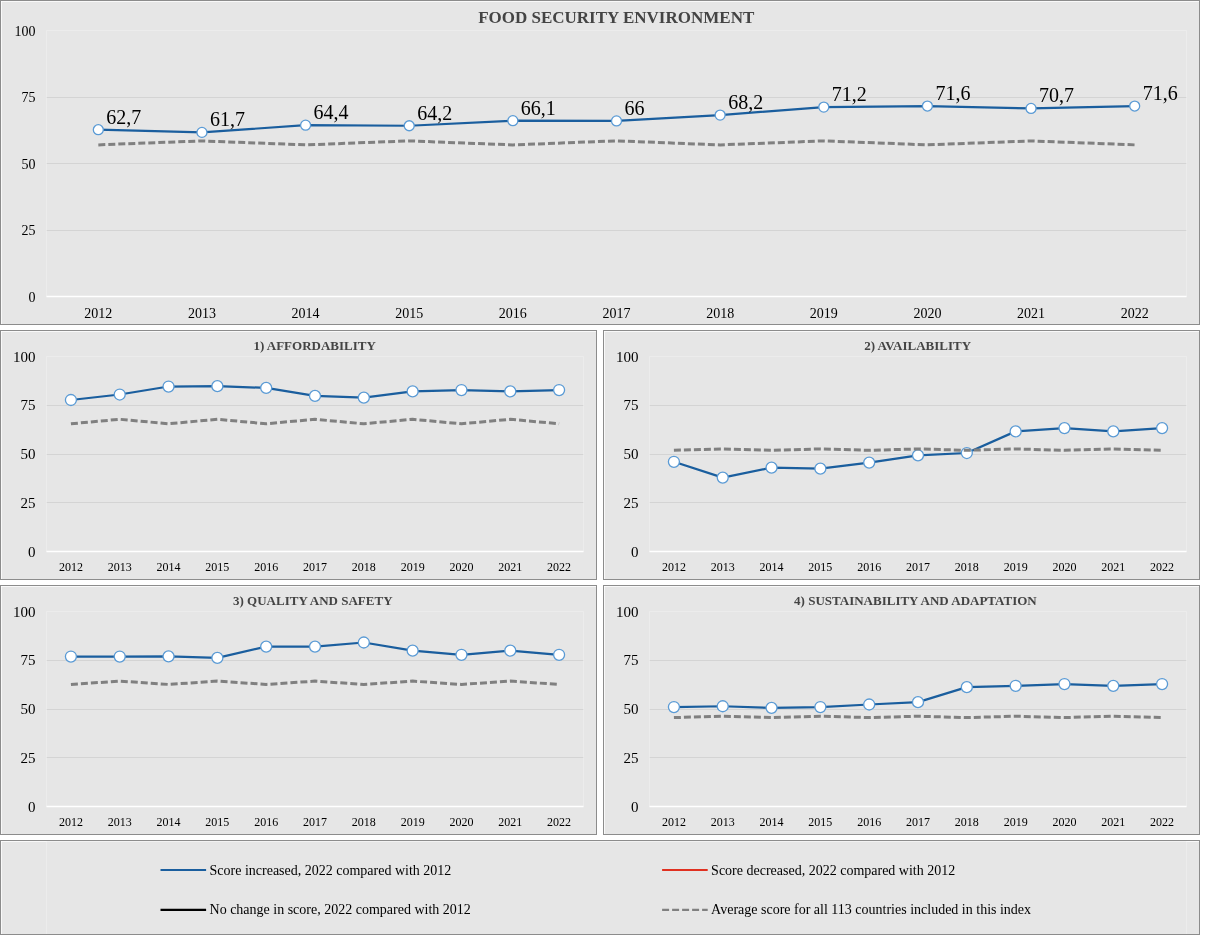  Describe the element at coordinates (833, 870) in the screenshot. I see `legend-label: Score decreased, 2022 compared with 2012` at that location.